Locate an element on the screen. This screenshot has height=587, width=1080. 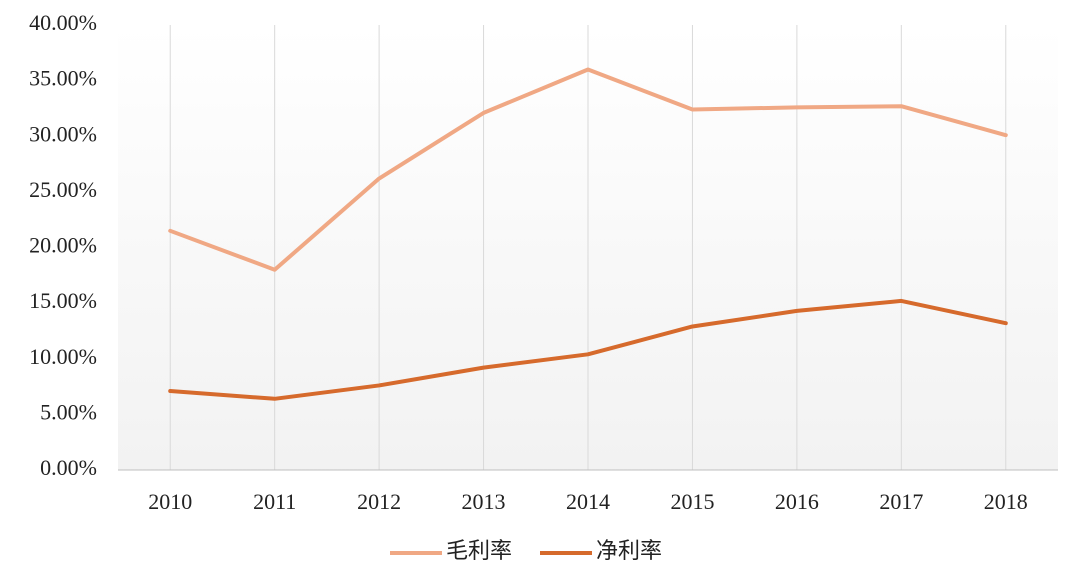
y-tick-label: 5.00% is located at coordinates (68, 411).